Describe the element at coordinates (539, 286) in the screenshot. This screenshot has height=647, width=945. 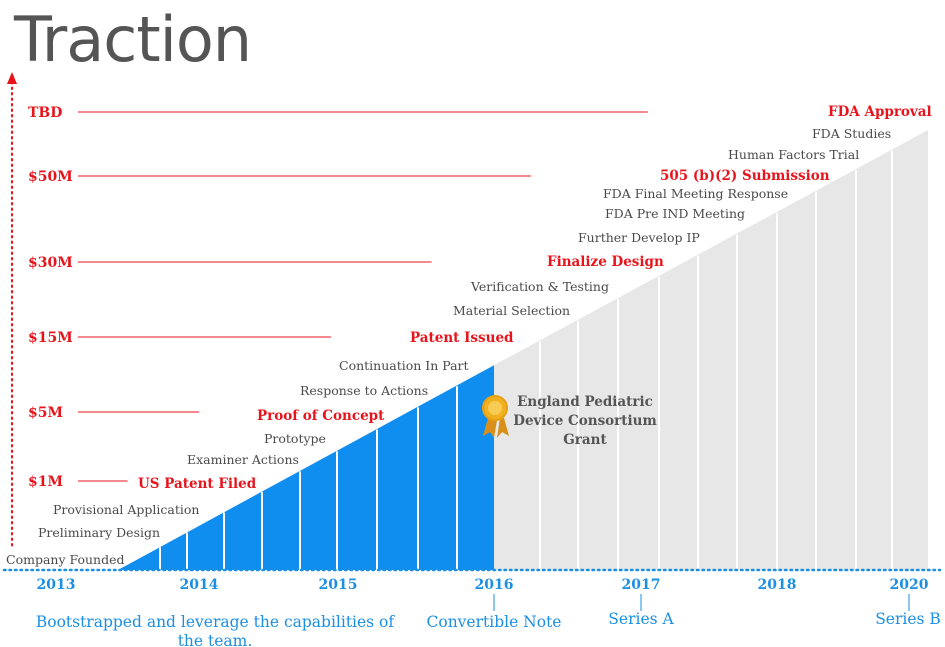
I see `milestone-label: Verification & Testing` at that location.